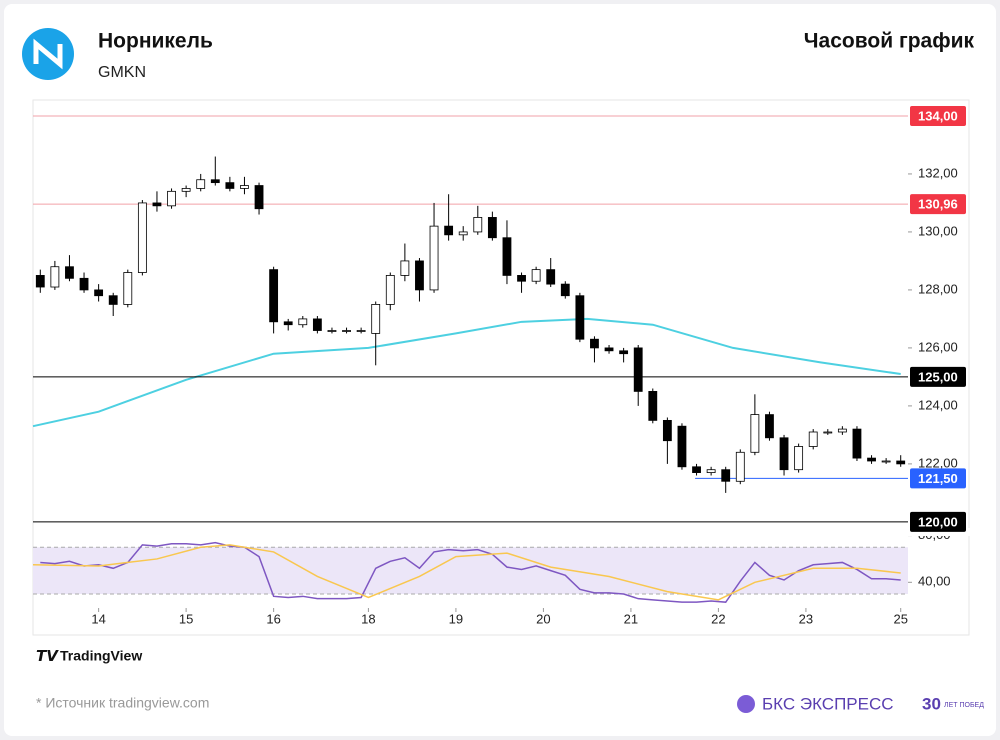 The height and width of the screenshot is (740, 1000). What do you see at coordinates (47, 656) in the screenshot?
I see `tv-logo: 𝙏𝙑` at bounding box center [47, 656].